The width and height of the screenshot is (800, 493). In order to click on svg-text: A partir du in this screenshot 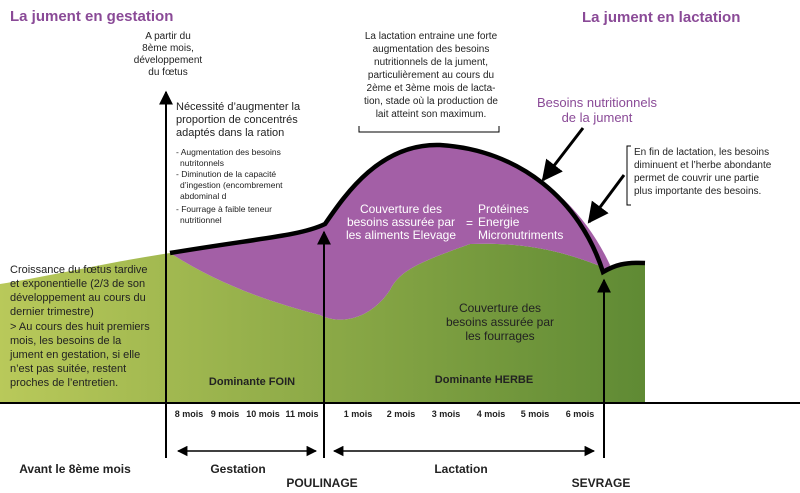, I will do `click(168, 36)`.